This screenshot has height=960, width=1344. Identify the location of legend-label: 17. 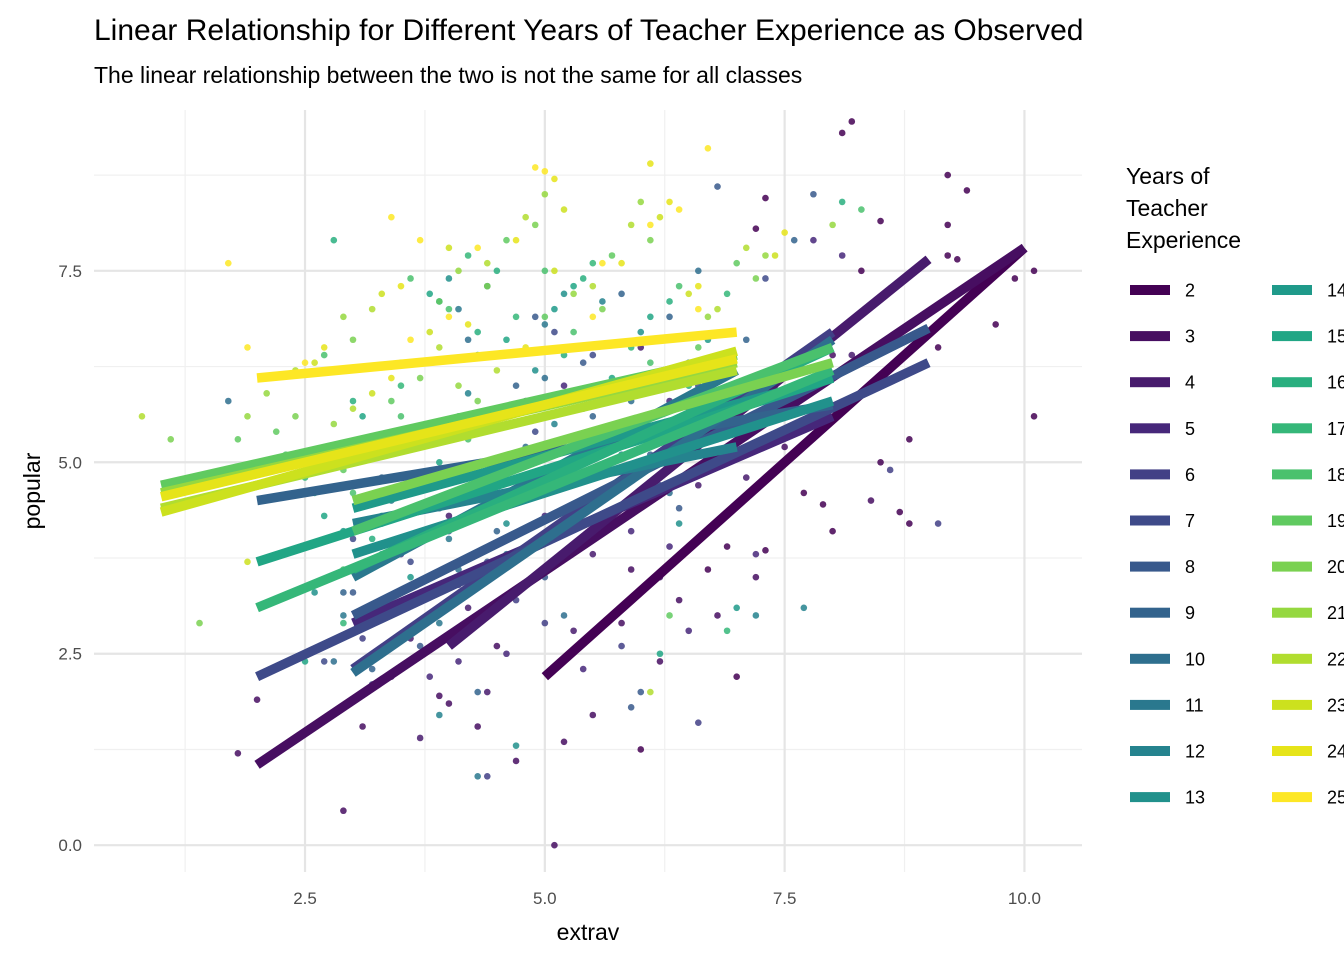
(1335, 429).